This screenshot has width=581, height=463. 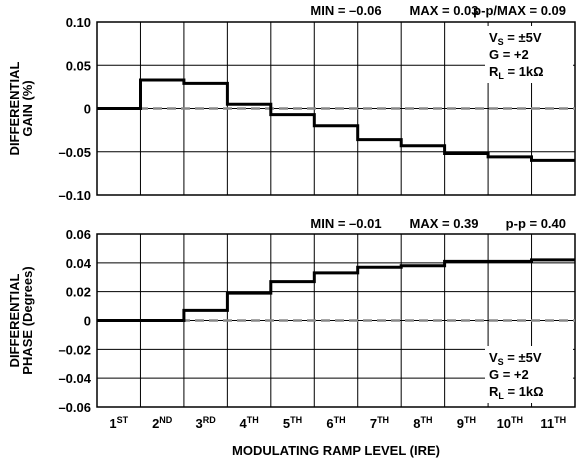 I want to click on xtick-label: 1ST, so click(x=118, y=423).